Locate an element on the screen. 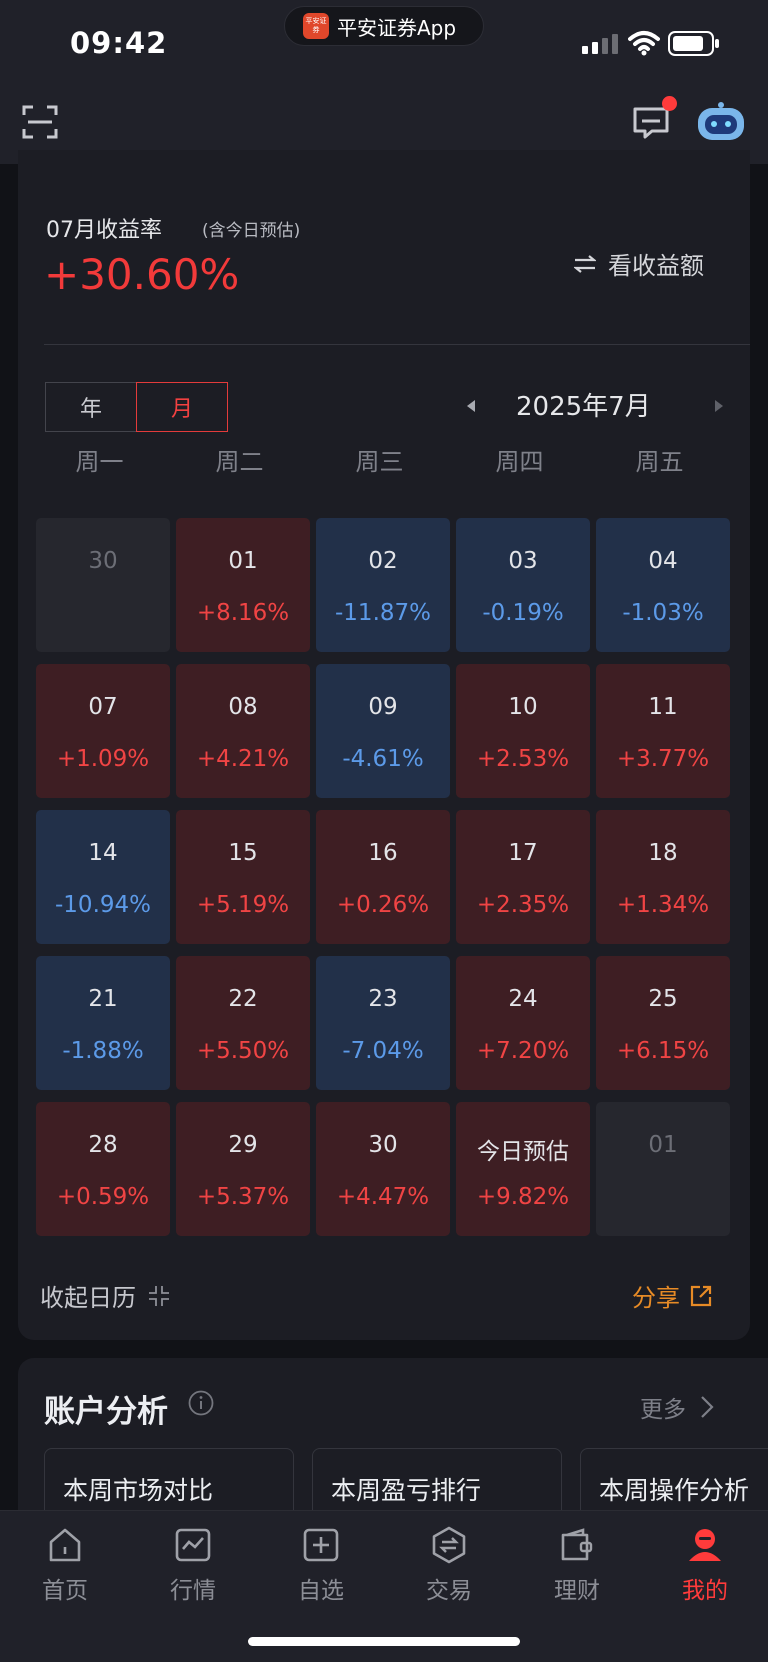 The height and width of the screenshot is (1662, 768). calendar-day-cell: 24 +7.20% is located at coordinates (523, 1023).